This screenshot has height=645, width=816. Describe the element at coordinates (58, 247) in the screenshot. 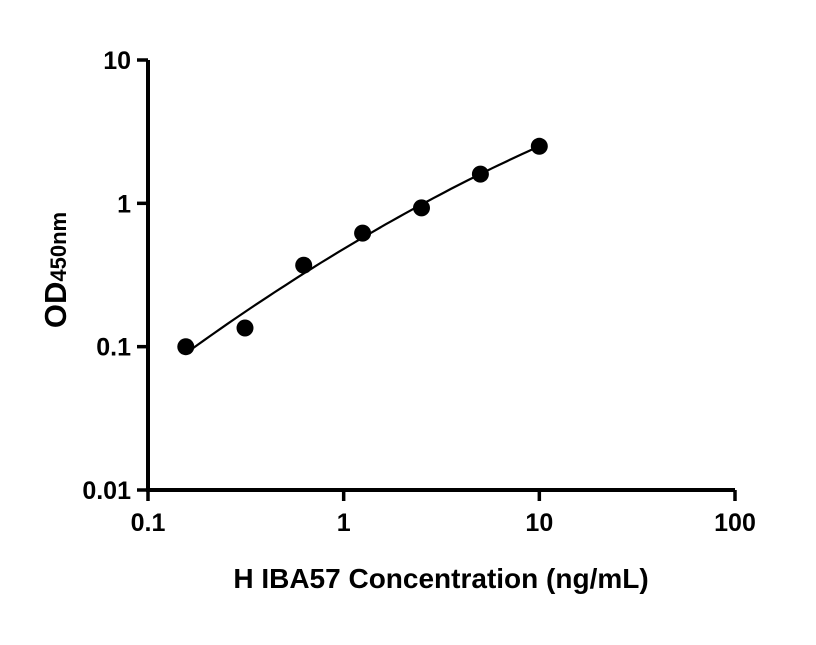

I see `y-axis-title-sub: 450nm` at that location.